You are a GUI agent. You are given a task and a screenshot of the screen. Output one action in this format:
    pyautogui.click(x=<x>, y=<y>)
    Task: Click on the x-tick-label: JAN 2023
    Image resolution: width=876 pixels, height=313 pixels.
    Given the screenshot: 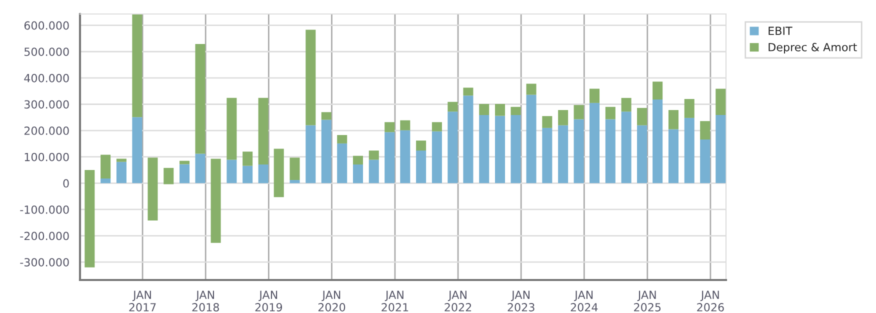 What is the action you would take?
    pyautogui.click(x=521, y=301)
    